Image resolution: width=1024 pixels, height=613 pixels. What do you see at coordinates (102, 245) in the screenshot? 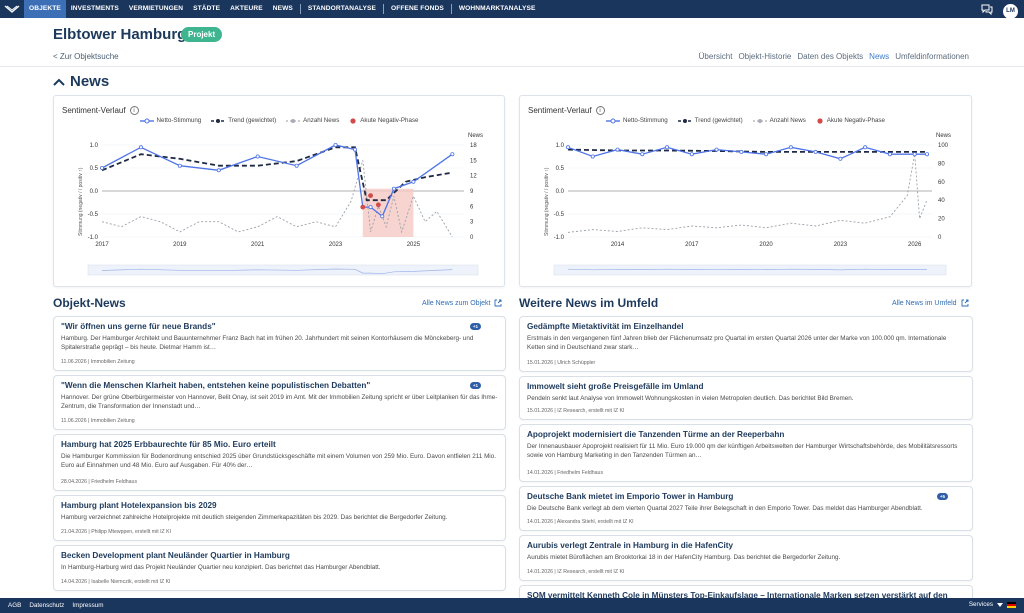
I see `x-tick-label: 2017` at bounding box center [102, 245].